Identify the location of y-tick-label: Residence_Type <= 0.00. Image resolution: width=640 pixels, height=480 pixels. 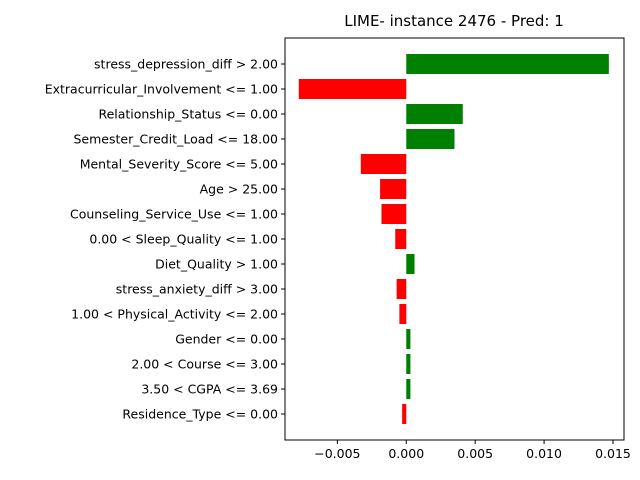
(200, 414).